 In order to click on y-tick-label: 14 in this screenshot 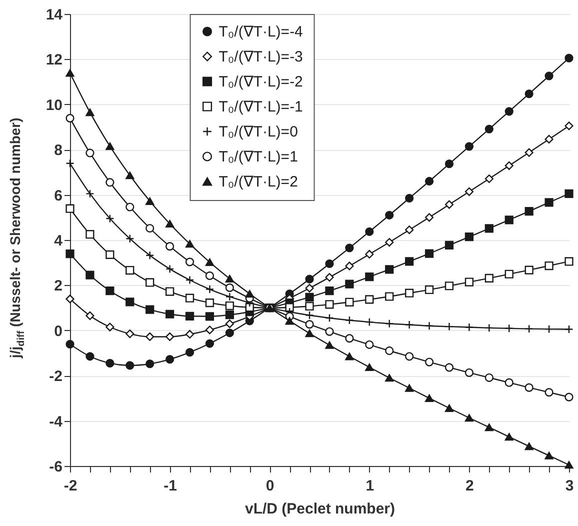, I will do `click(55, 15)`.